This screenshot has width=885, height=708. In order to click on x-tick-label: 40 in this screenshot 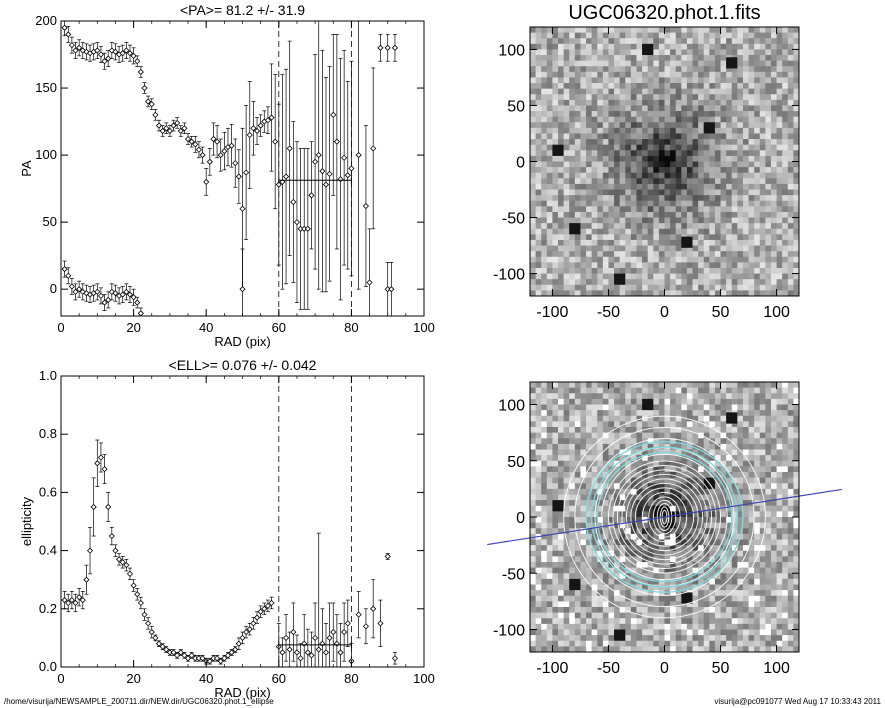, I will do `click(206, 327)`.